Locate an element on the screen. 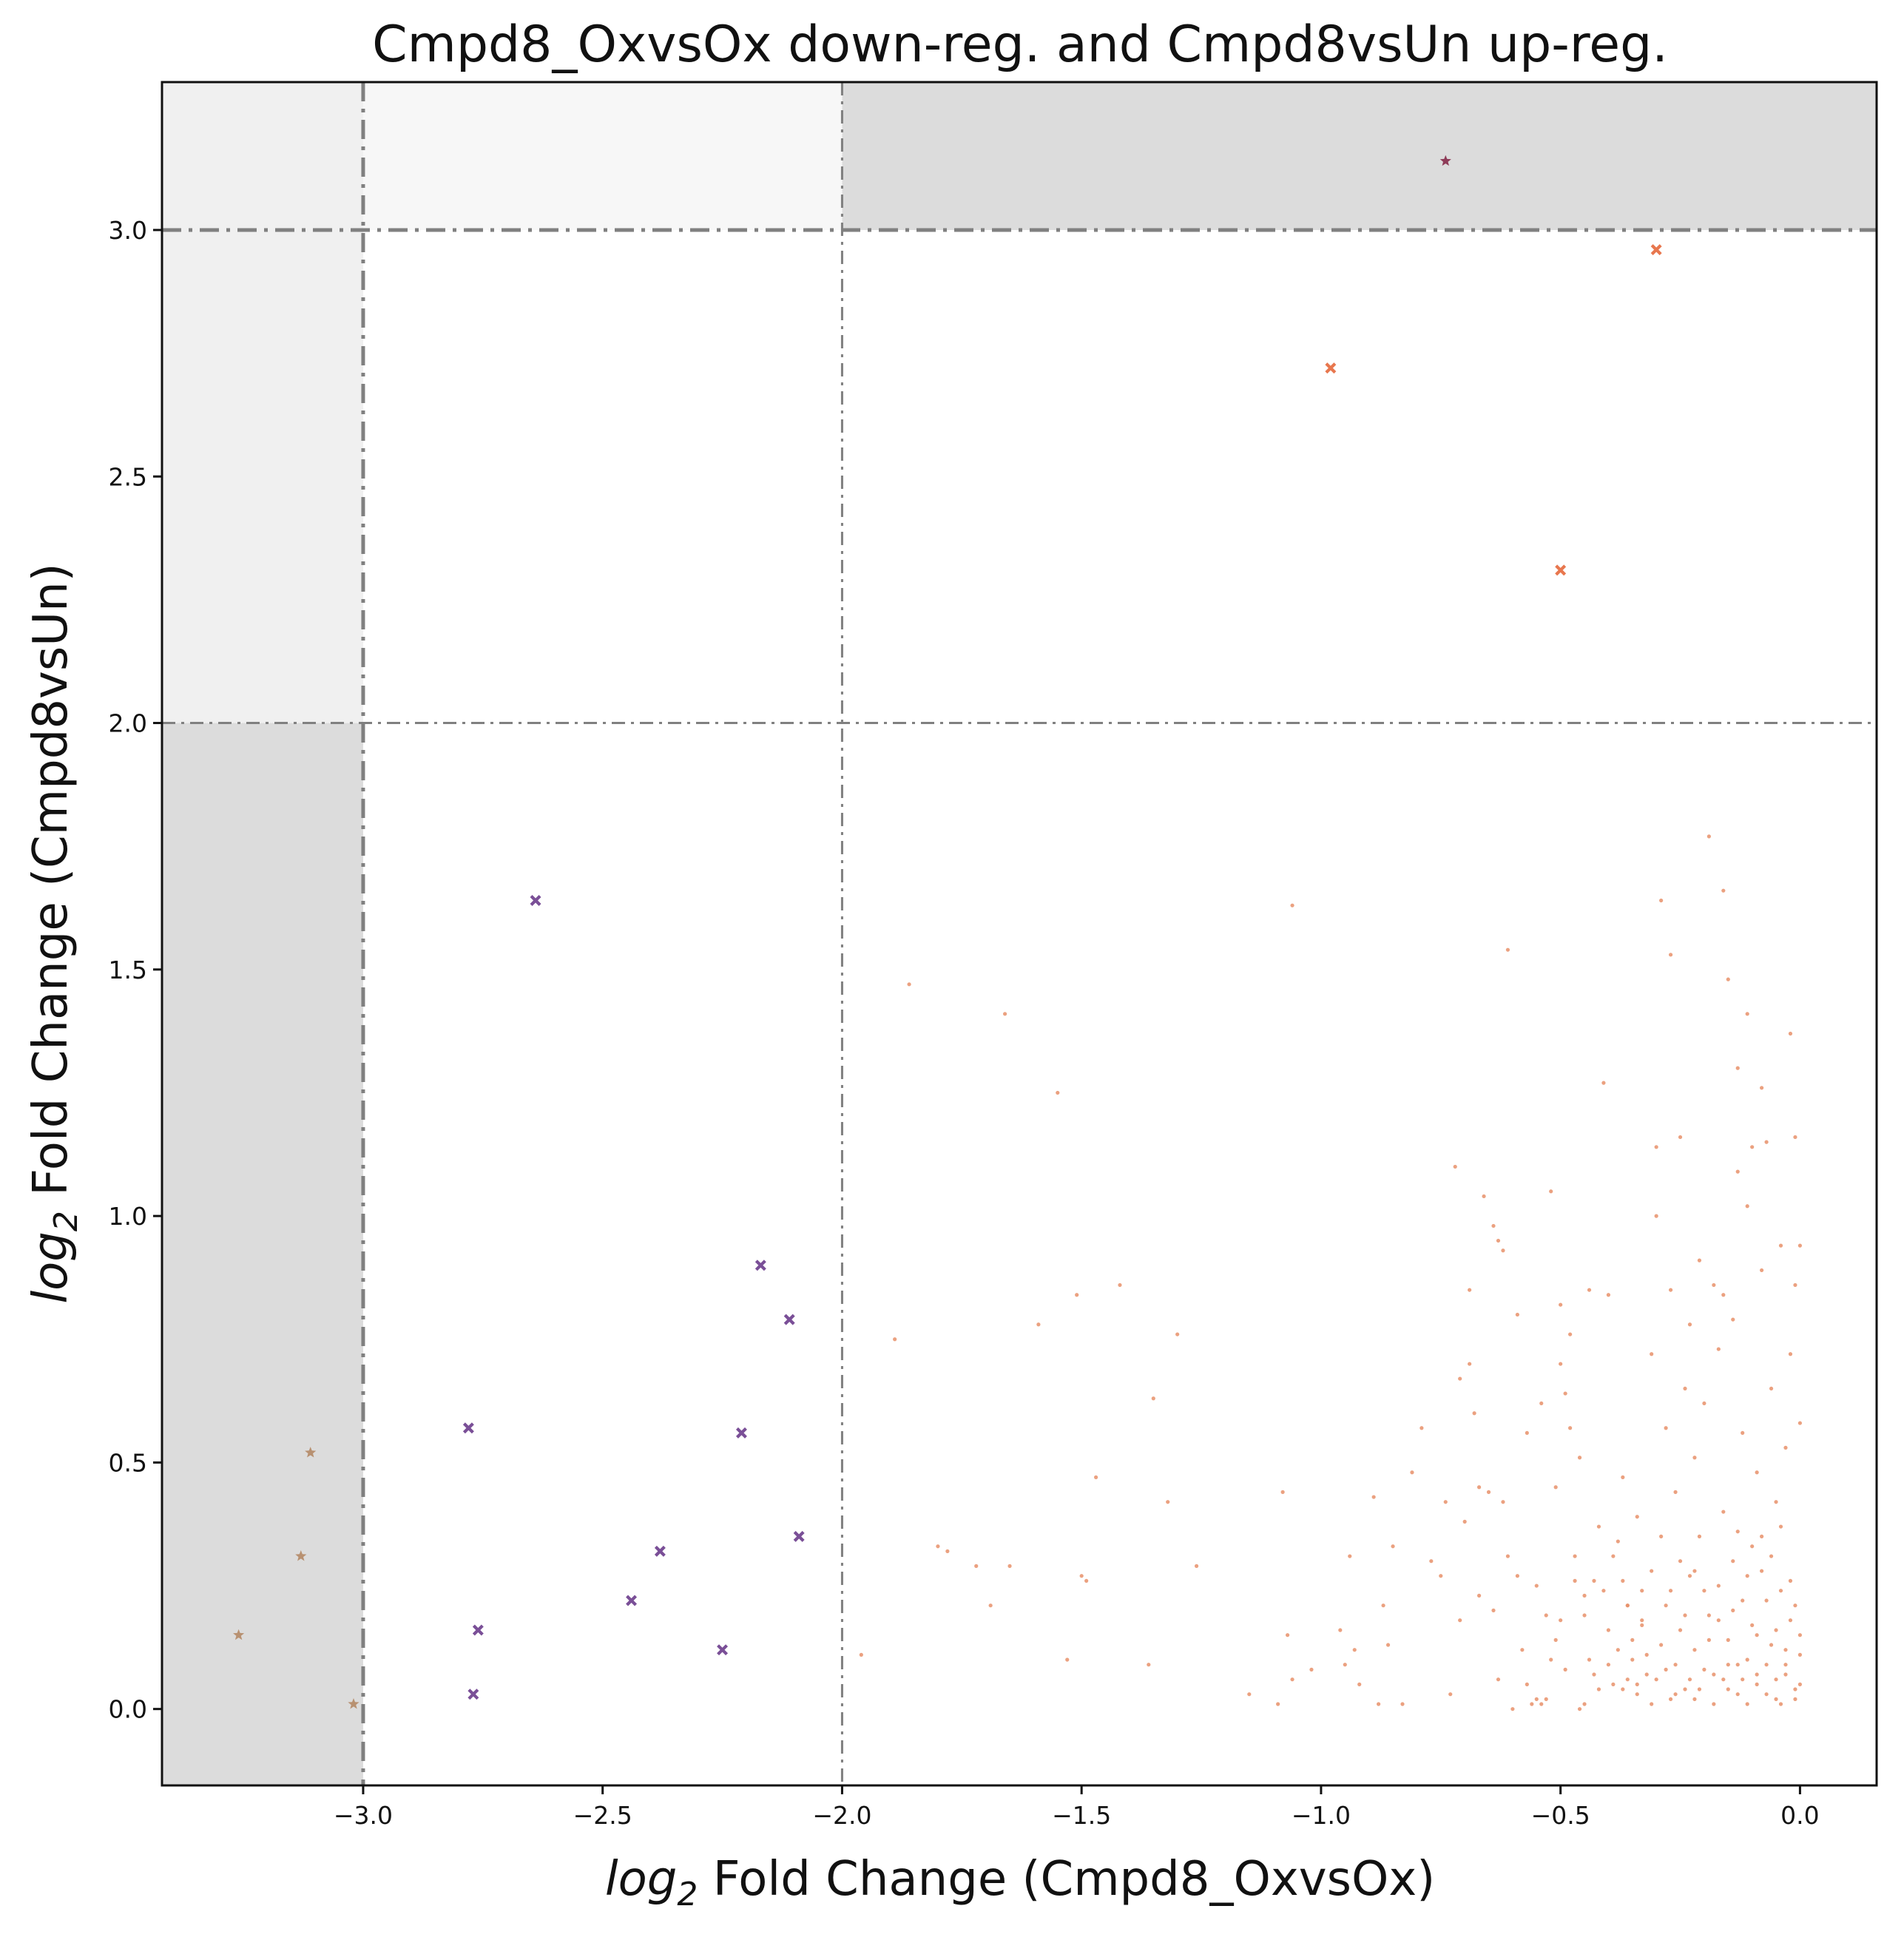 The image size is (1904, 1940). y-axis-label-sub: 2 is located at coordinates (66, 1221).